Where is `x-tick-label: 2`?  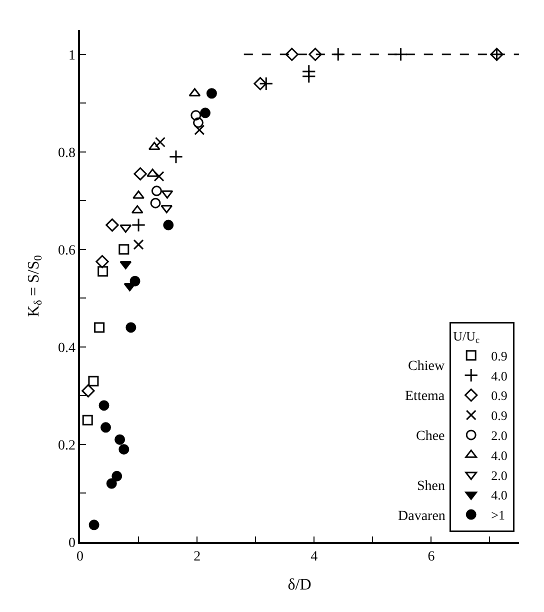
x-tick-label: 2 is located at coordinates (197, 557).